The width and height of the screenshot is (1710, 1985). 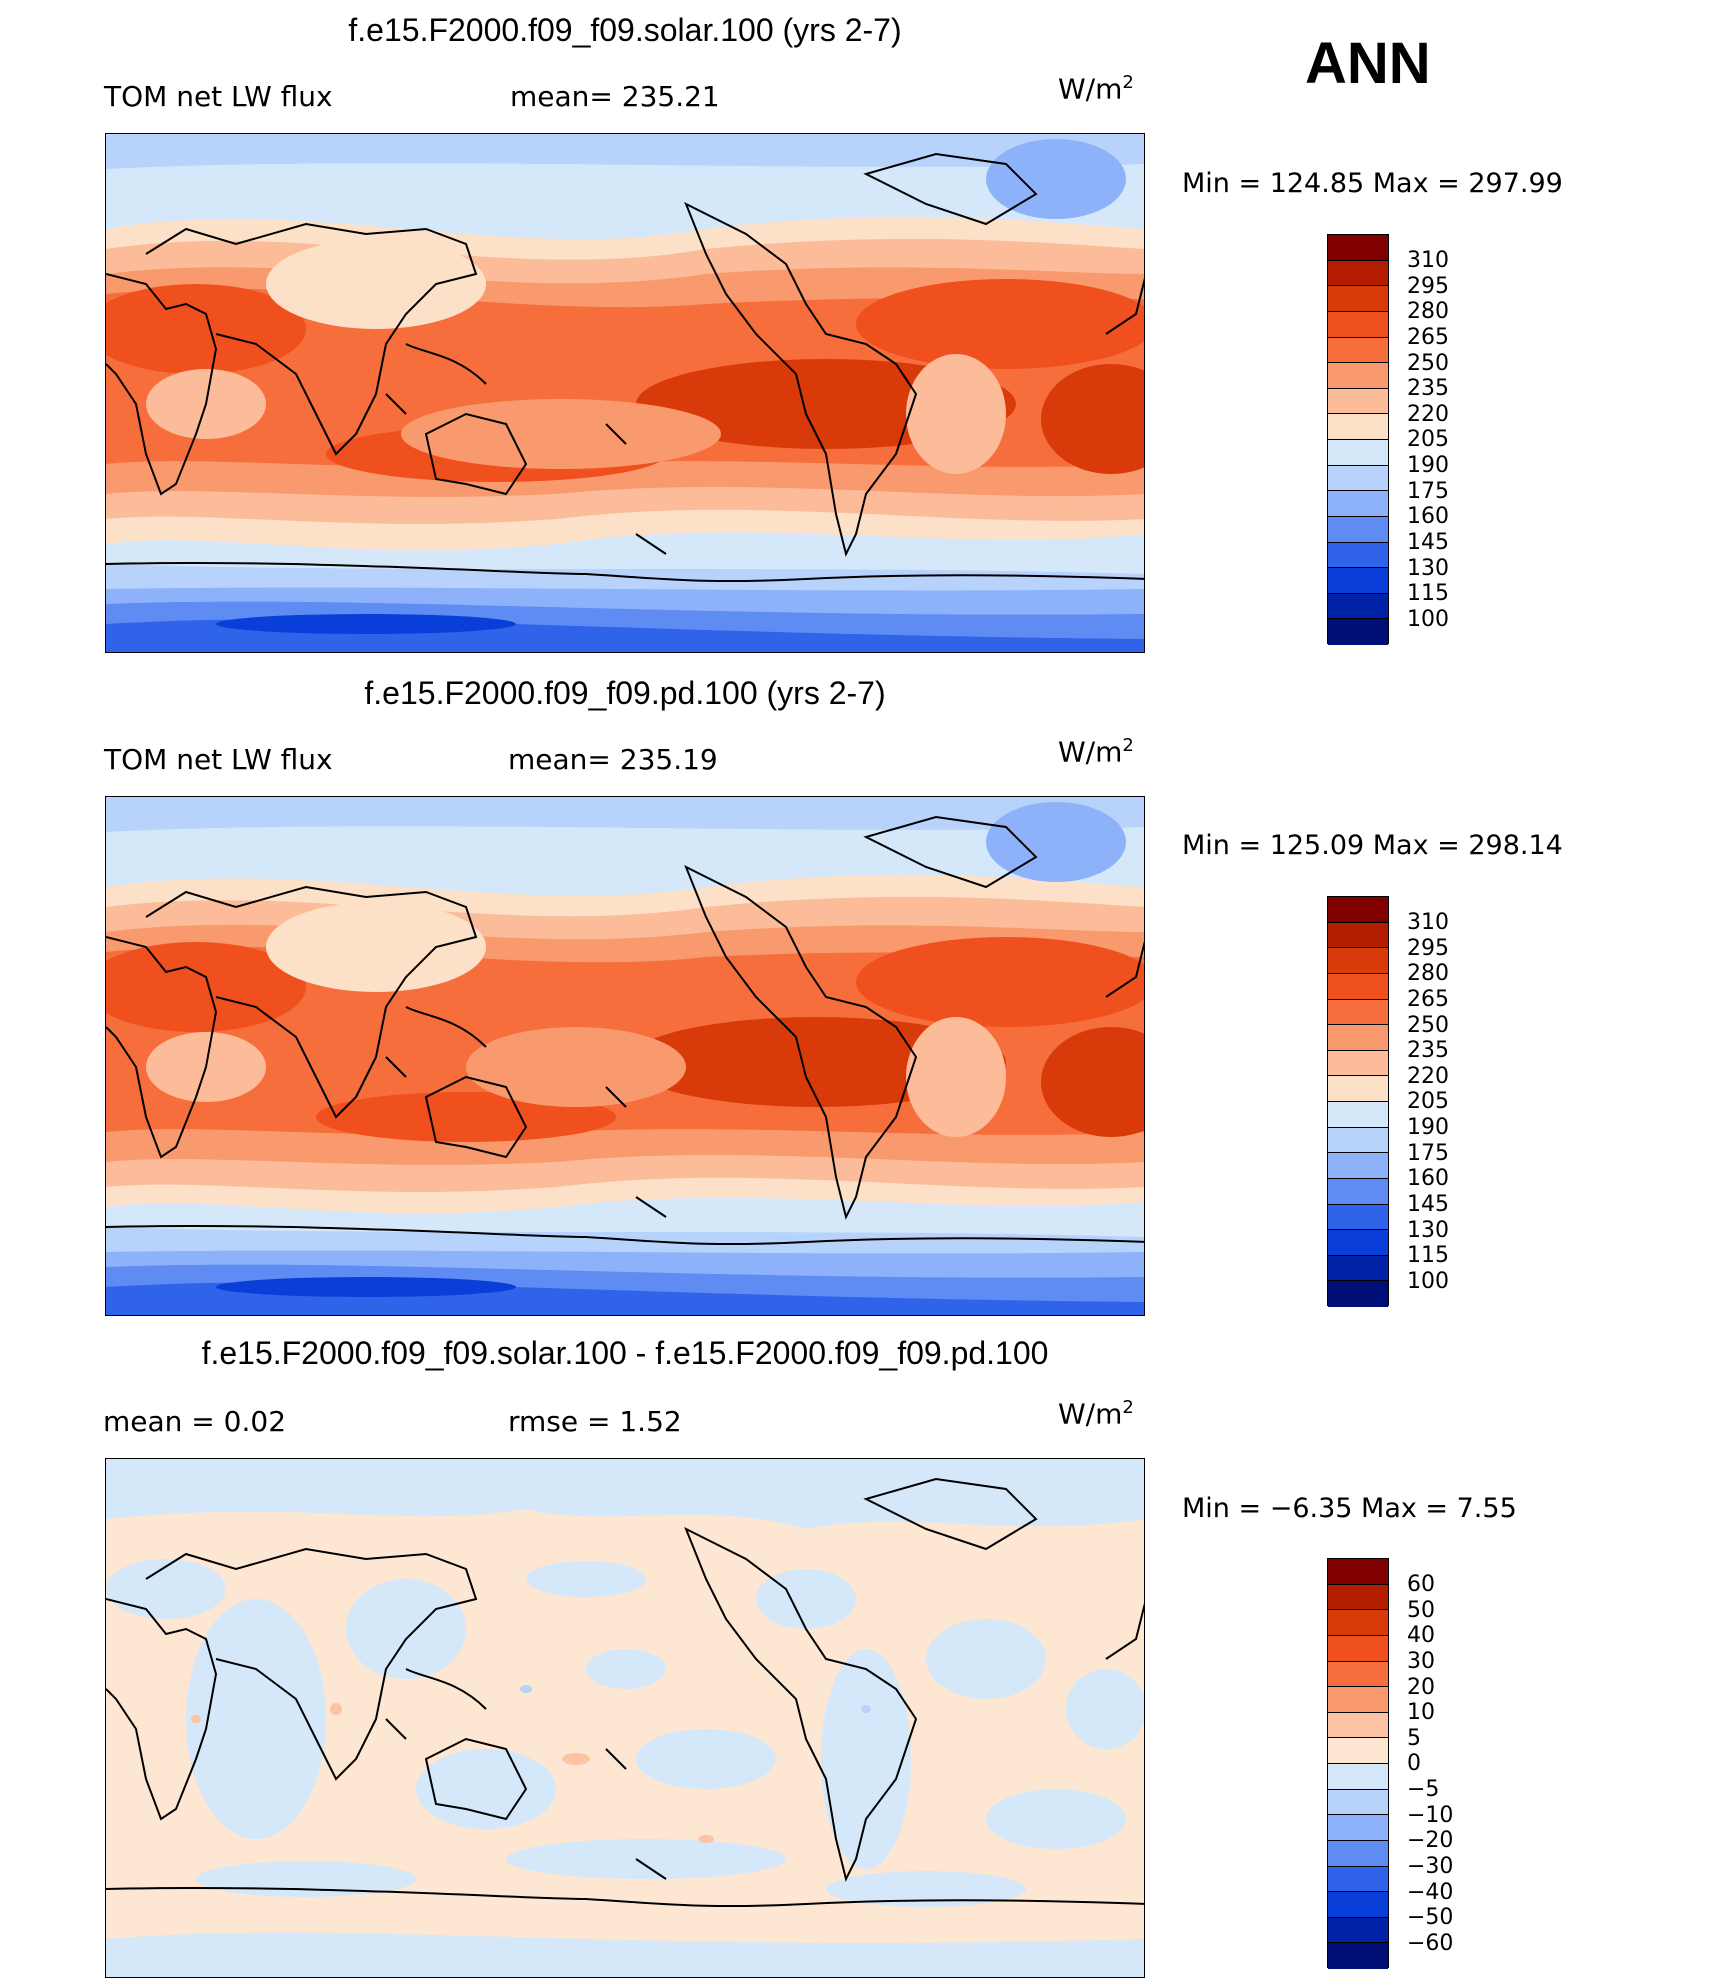 What do you see at coordinates (615, 96) in the screenshot?
I see `panel1-mean-label: mean= 235.21` at bounding box center [615, 96].